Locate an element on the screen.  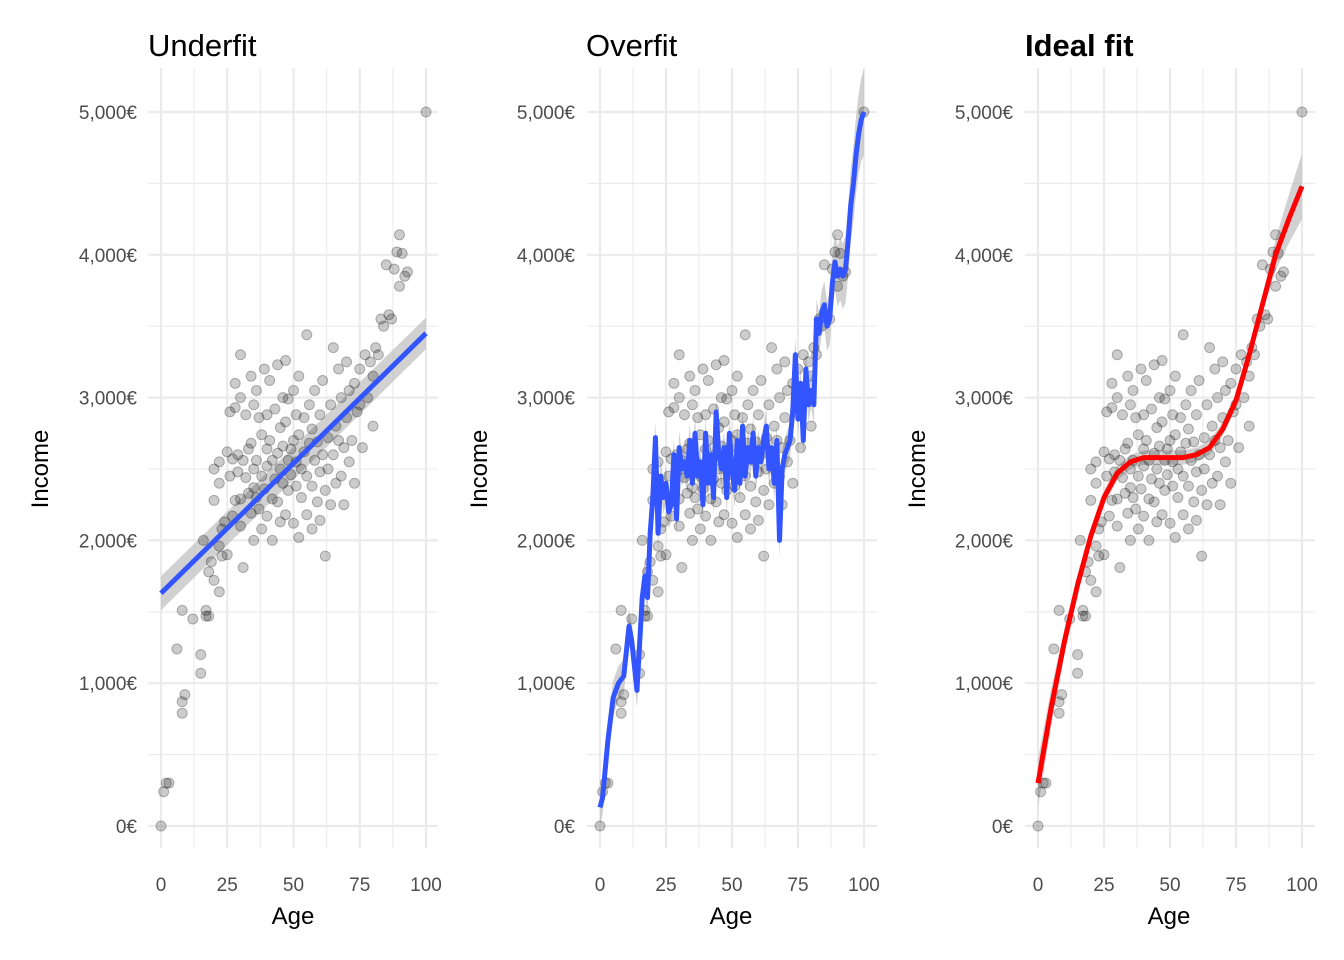
panel-title: Underfit is located at coordinates (202, 45).